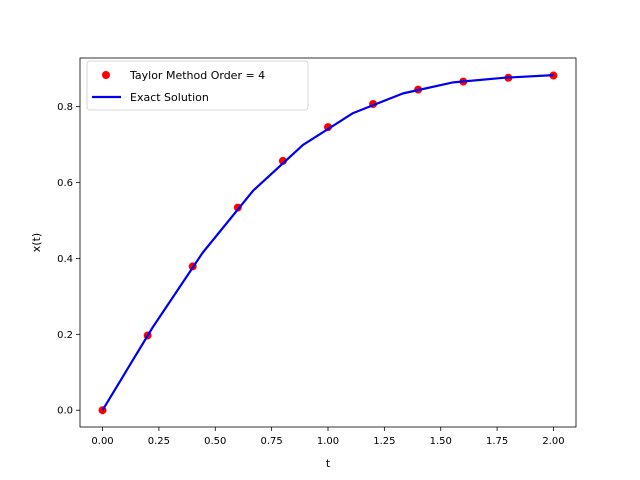 The height and width of the screenshot is (480, 640). I want to click on legend: Taylor Method Order = 4 Exact Solution, so click(197, 85).